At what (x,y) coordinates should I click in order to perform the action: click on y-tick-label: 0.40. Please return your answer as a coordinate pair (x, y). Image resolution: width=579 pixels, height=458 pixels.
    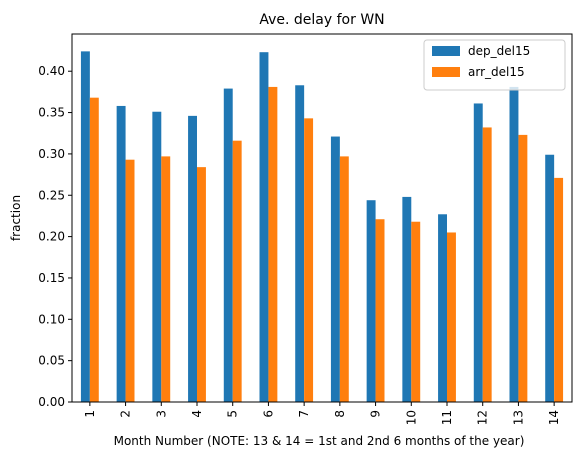
    Looking at the image, I should click on (51, 71).